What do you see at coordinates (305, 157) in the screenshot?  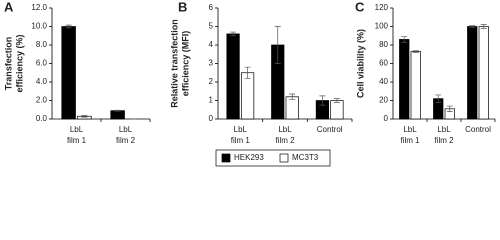 I see `legend-label: MC3T3` at bounding box center [305, 157].